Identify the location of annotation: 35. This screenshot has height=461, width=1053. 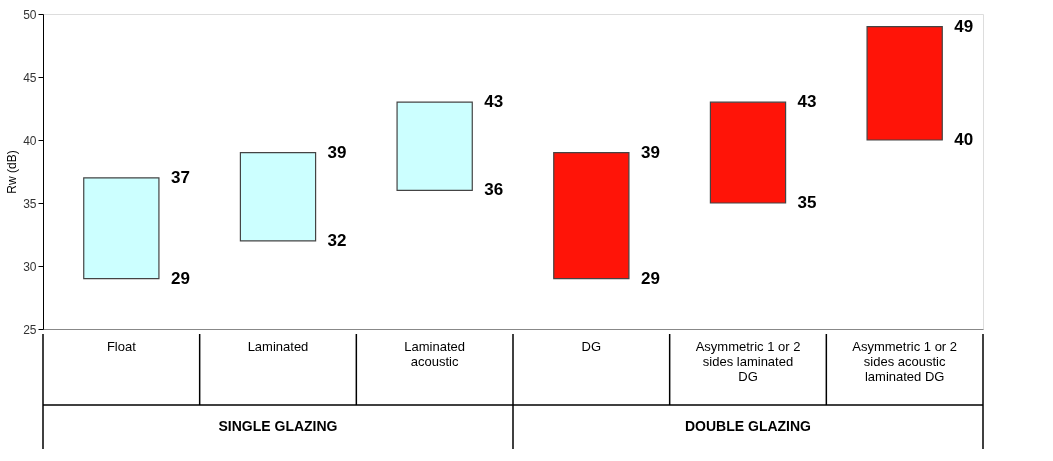
(807, 202).